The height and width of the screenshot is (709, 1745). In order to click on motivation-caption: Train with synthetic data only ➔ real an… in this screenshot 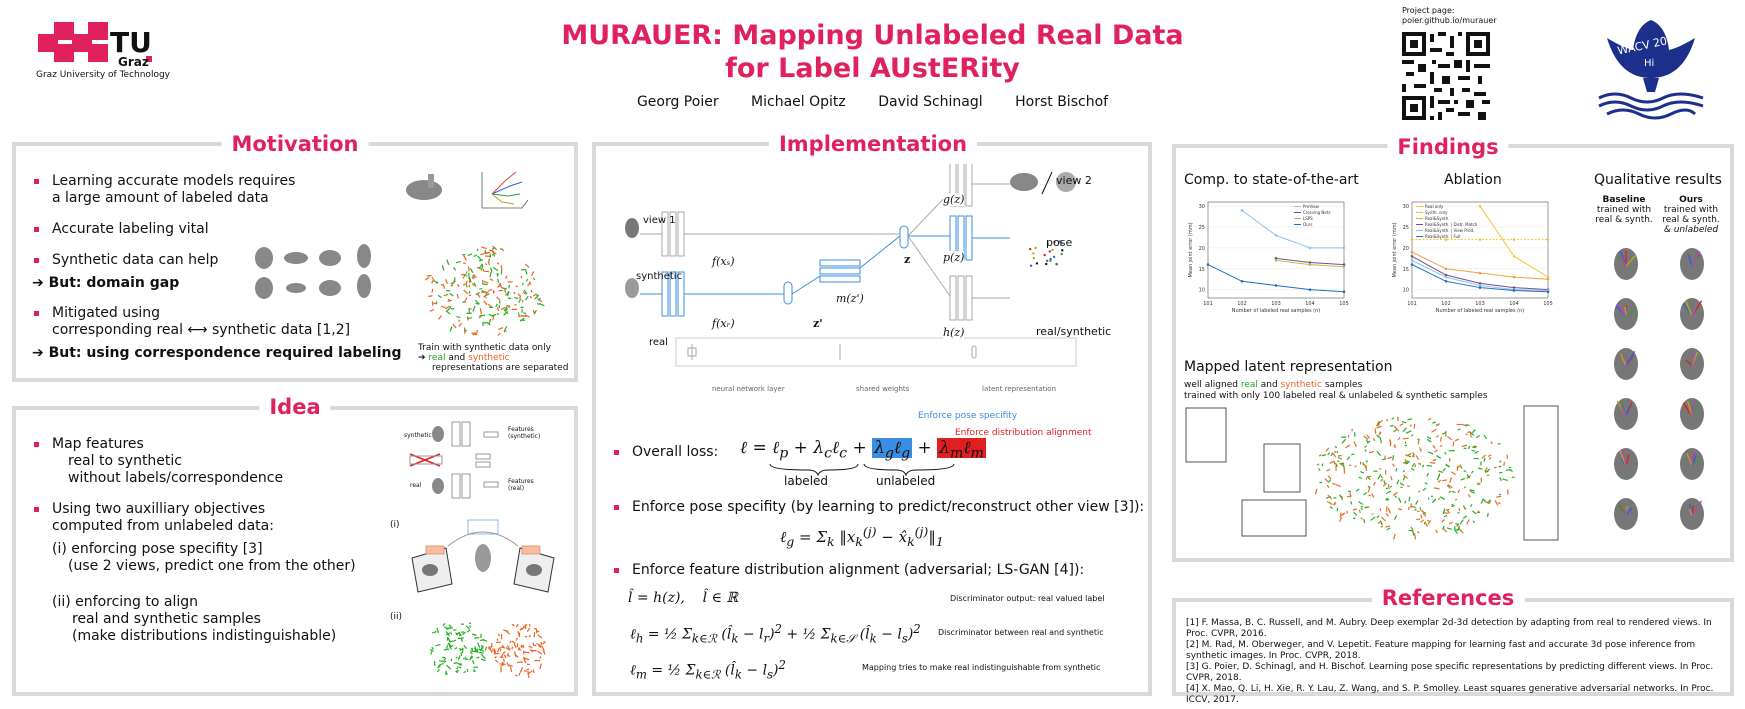, I will do `click(498, 358)`.